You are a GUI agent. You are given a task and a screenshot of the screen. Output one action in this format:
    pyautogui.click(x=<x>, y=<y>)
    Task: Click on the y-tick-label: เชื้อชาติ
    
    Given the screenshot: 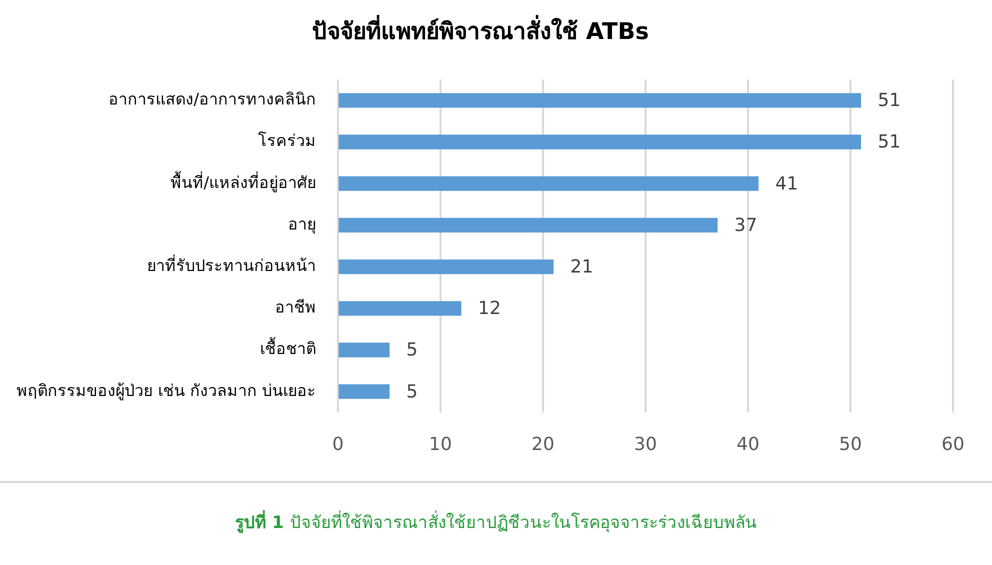 What is the action you would take?
    pyautogui.click(x=288, y=347)
    